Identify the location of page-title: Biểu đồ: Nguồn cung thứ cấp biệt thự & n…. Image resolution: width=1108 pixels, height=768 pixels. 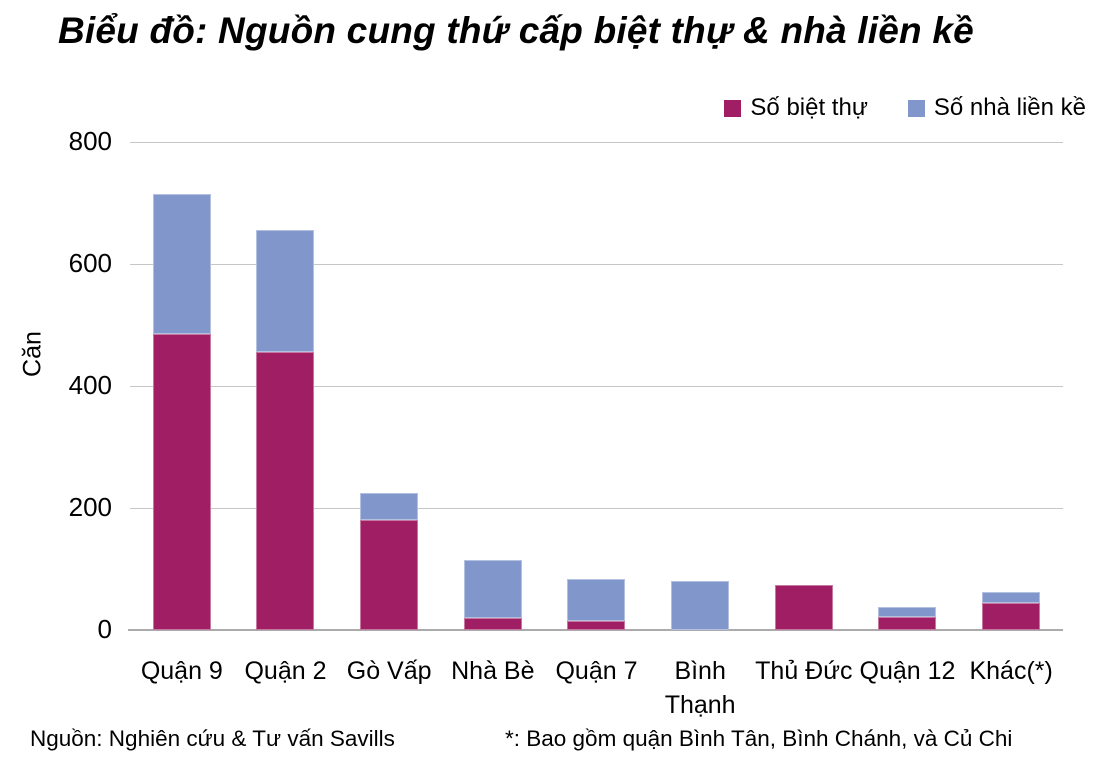
(516, 30).